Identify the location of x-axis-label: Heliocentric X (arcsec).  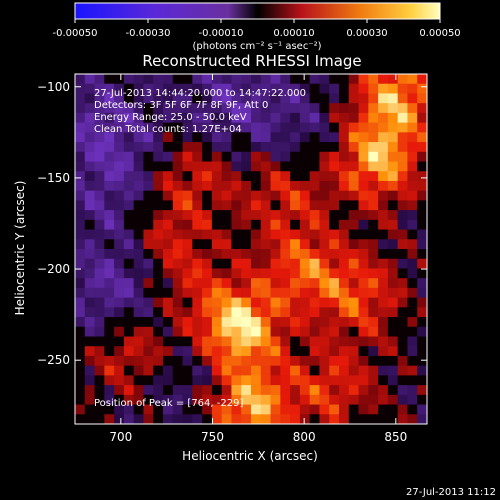
(250, 456).